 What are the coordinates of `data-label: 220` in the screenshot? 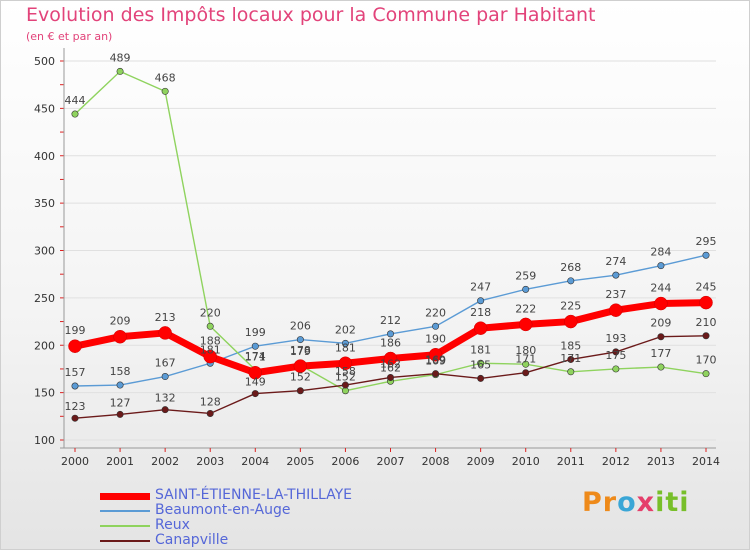 It's located at (435, 312).